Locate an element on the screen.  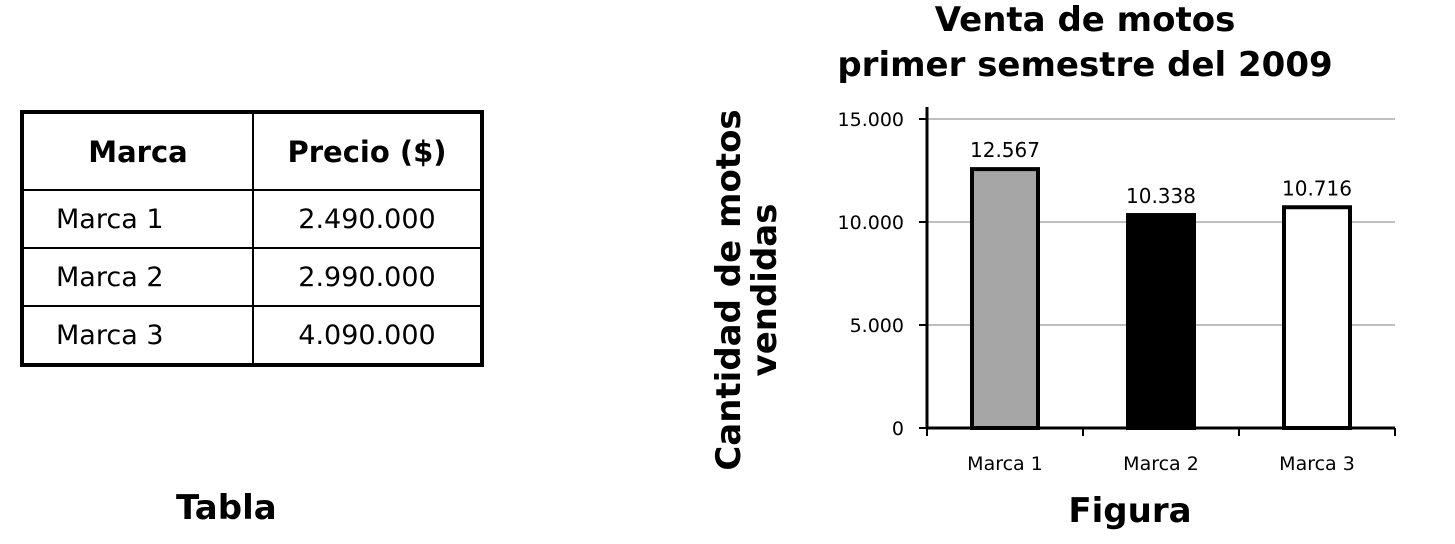
table-cell-brand: Marca 3 is located at coordinates (137, 335).